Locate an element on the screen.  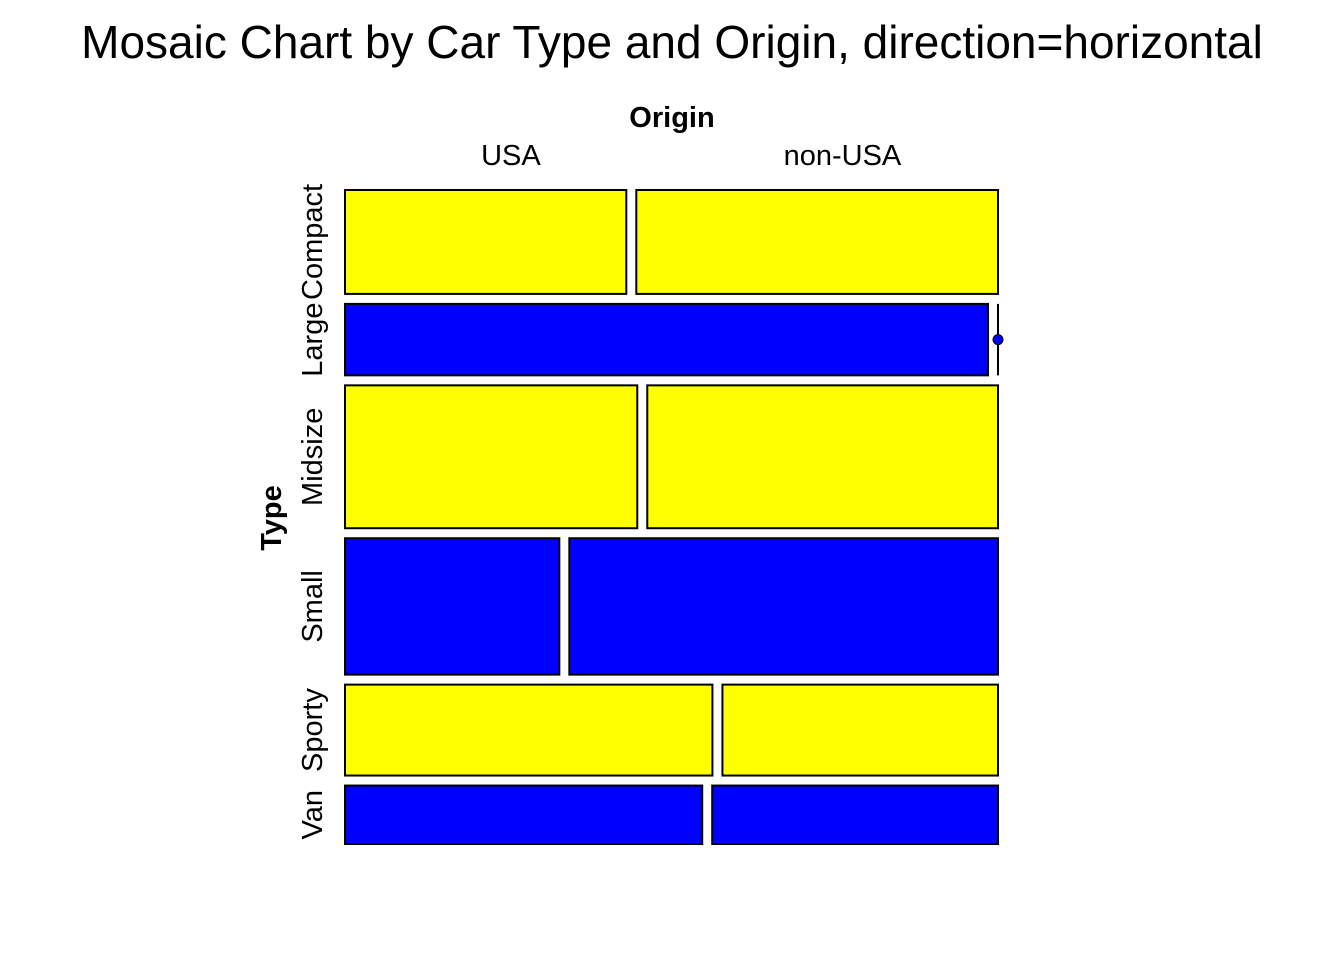
tile-compact-usa is located at coordinates (486, 242).